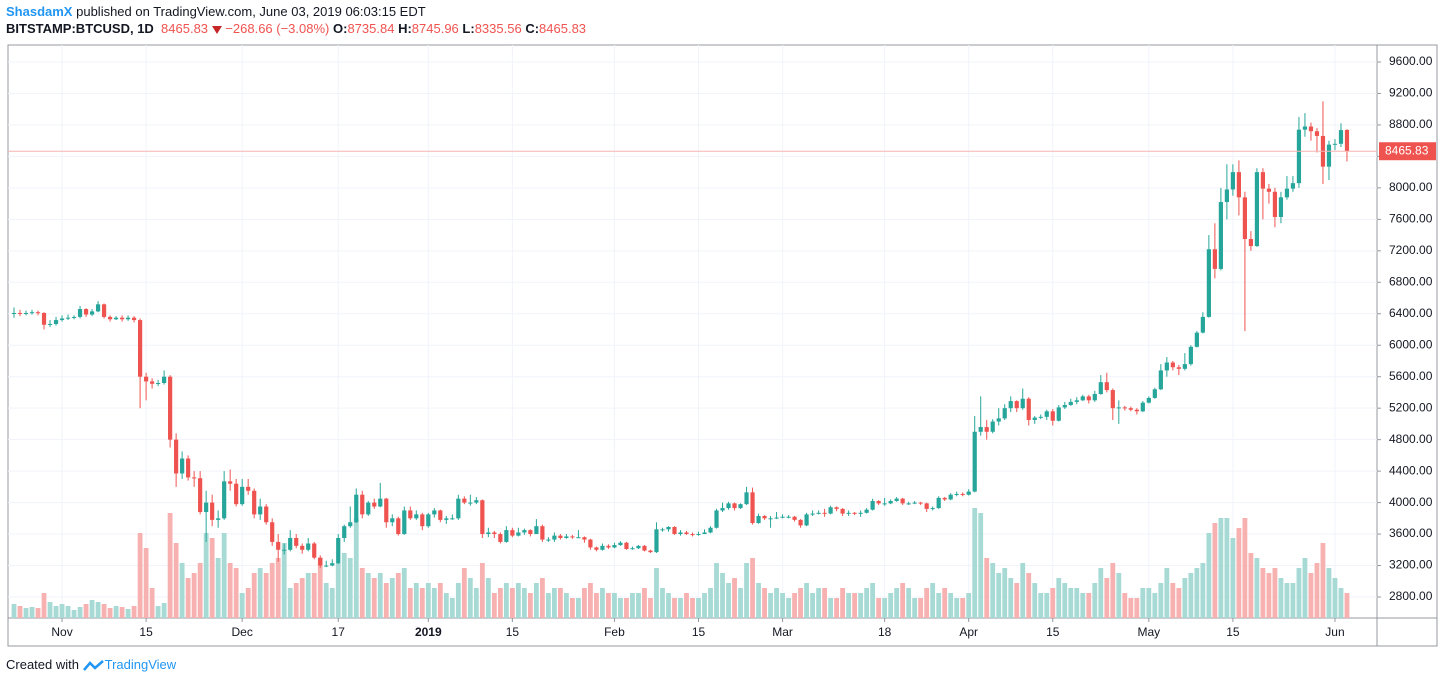  I want to click on open-value: 8735.84, so click(371, 28).